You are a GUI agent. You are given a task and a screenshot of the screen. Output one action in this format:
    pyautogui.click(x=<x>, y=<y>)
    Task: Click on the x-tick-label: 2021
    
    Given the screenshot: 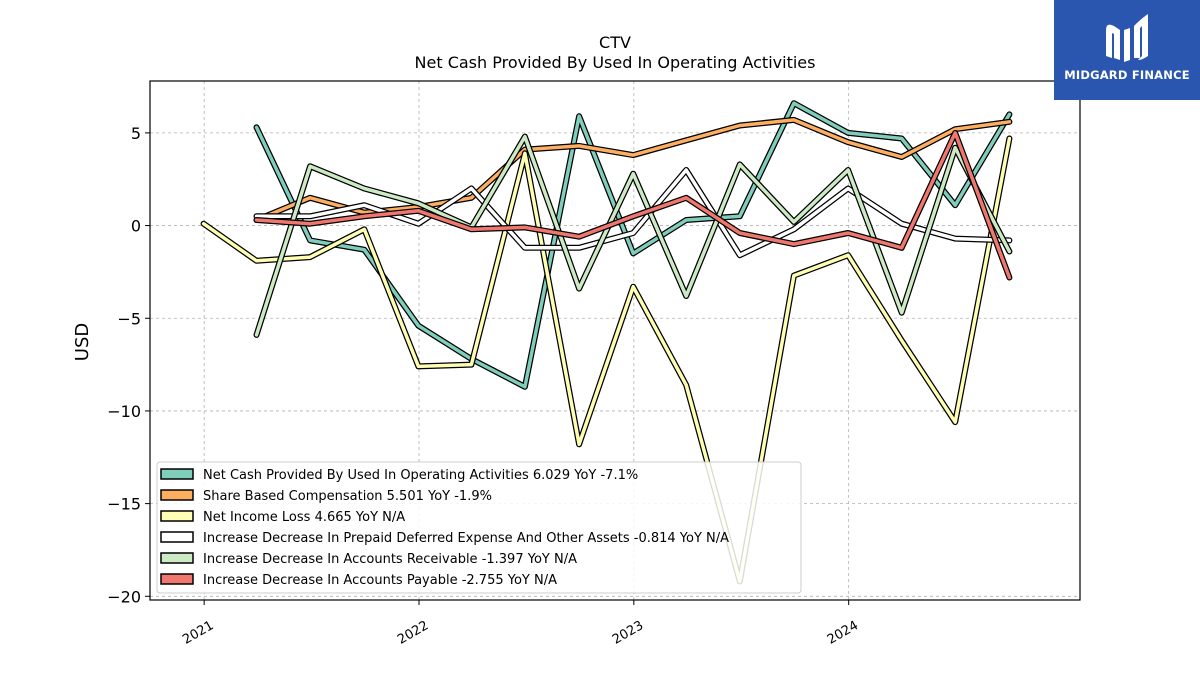 What is the action you would take?
    pyautogui.click(x=198, y=633)
    